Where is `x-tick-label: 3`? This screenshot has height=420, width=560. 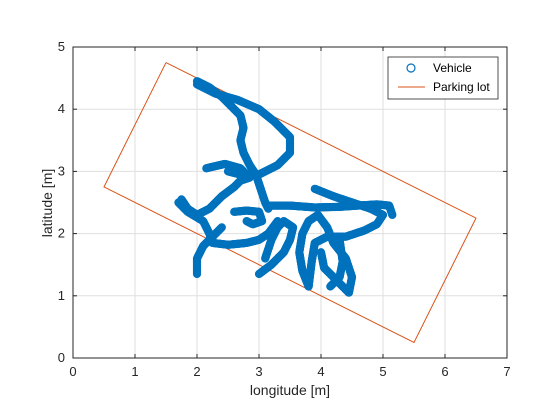 x-tick-label: 3 is located at coordinates (258, 371).